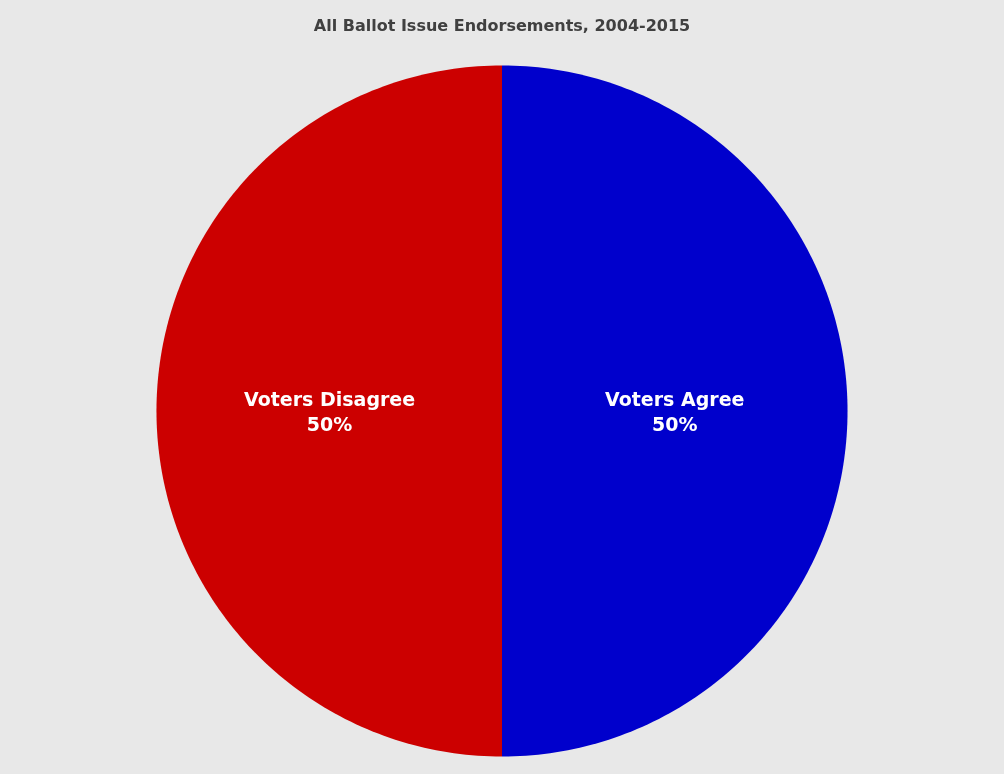  Describe the element at coordinates (502, 25) in the screenshot. I see `chart-title: All Ballot Issue Endorsements, 2004-2015` at that location.